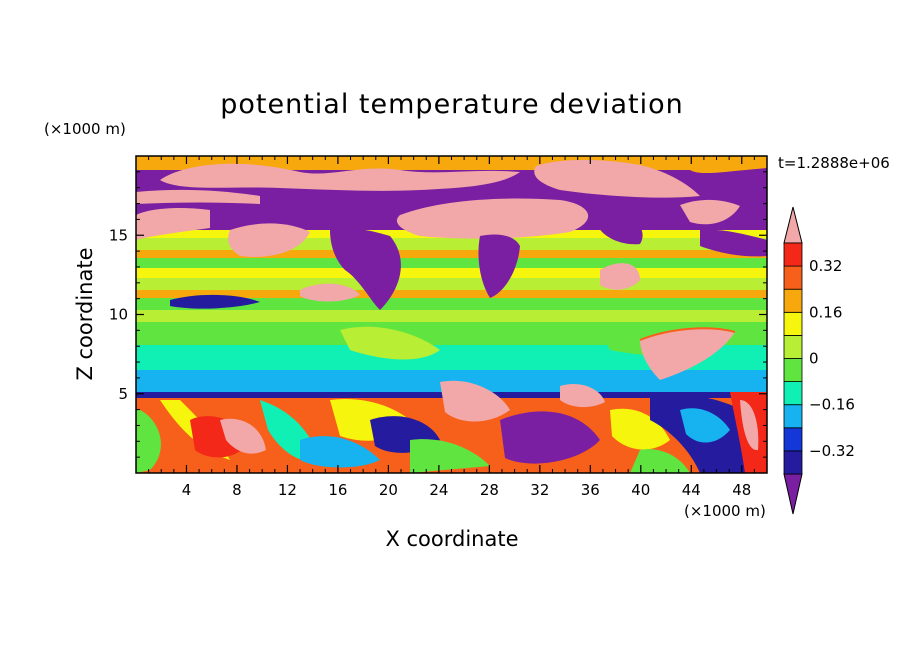 This screenshot has height=654, width=904. What do you see at coordinates (825, 266) in the screenshot?
I see `colorbar-tick-label: 0.32` at bounding box center [825, 266].